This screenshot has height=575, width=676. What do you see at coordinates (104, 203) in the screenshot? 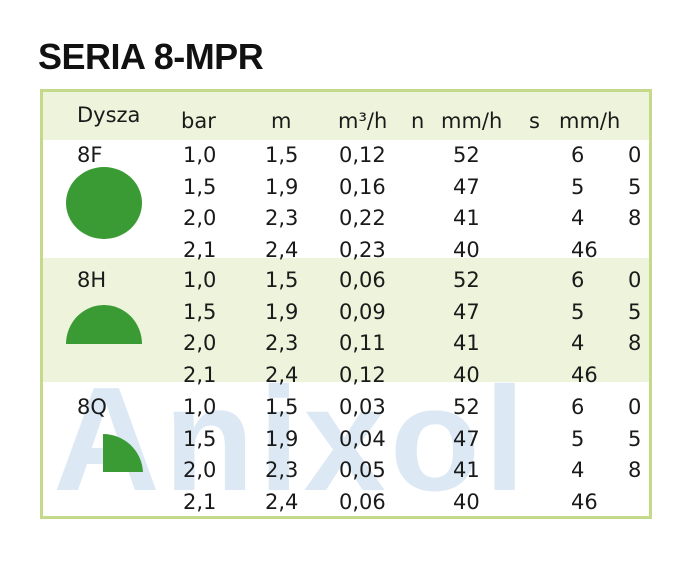
I see `full-circle-icon` at bounding box center [104, 203].